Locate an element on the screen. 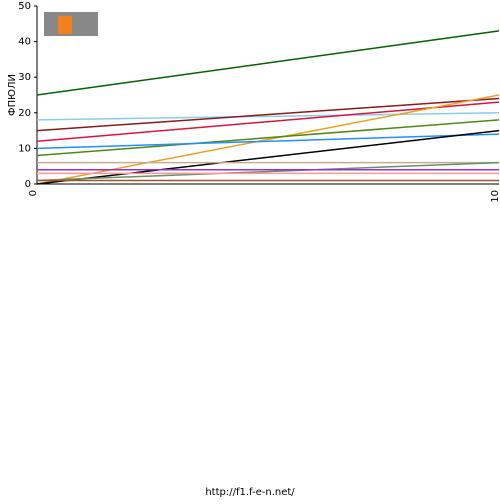  y-tick-label: 20 is located at coordinates (24, 113).